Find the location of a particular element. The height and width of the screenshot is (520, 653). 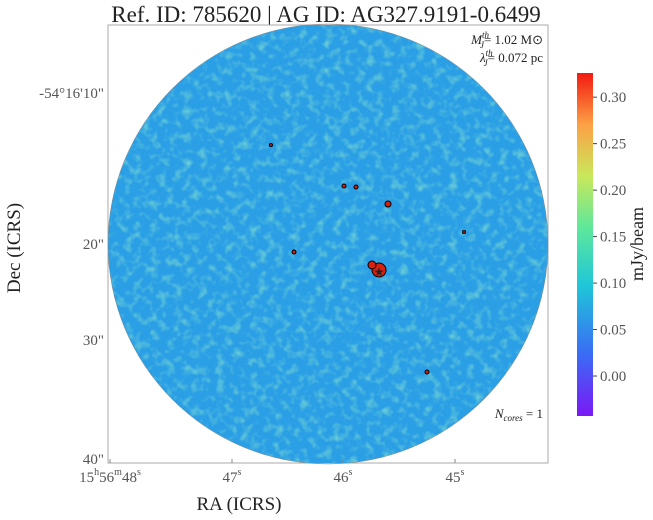

unit: m is located at coordinates (118, 472).